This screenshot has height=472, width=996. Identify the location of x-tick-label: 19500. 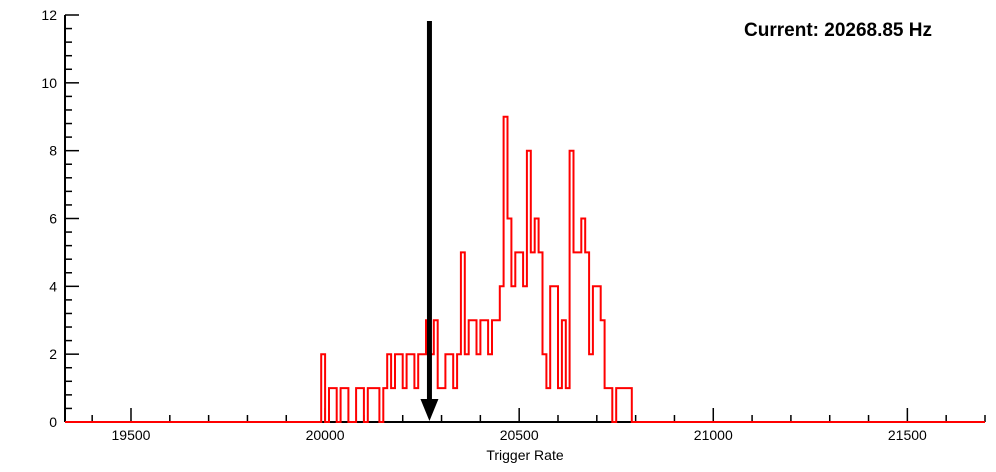
(131, 435).